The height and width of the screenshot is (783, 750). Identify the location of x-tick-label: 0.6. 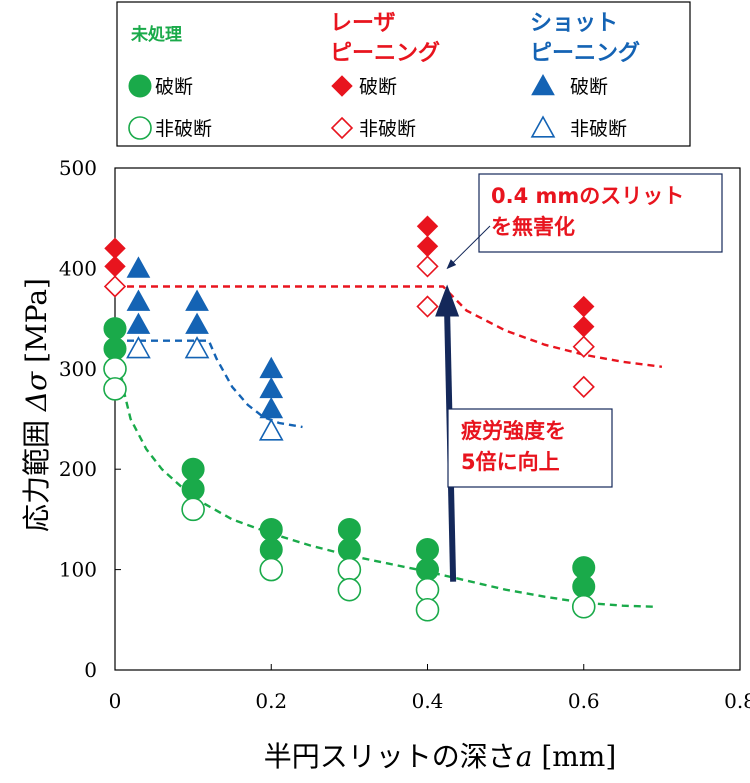
(584, 701).